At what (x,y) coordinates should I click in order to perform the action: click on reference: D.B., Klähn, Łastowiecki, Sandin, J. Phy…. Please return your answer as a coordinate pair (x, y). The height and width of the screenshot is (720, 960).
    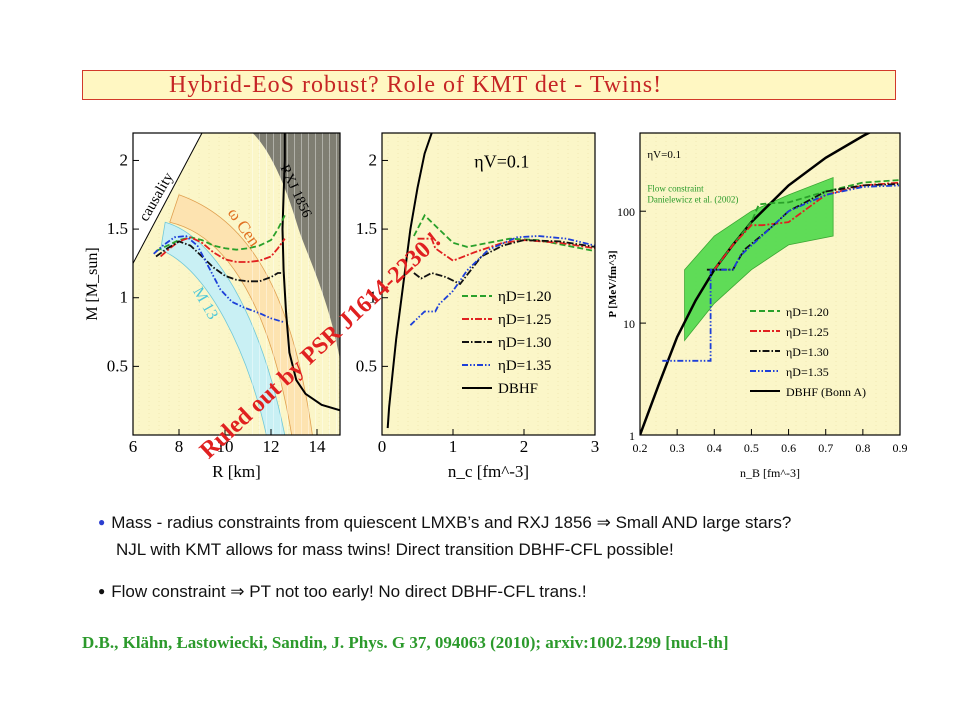
    Looking at the image, I should click on (405, 642).